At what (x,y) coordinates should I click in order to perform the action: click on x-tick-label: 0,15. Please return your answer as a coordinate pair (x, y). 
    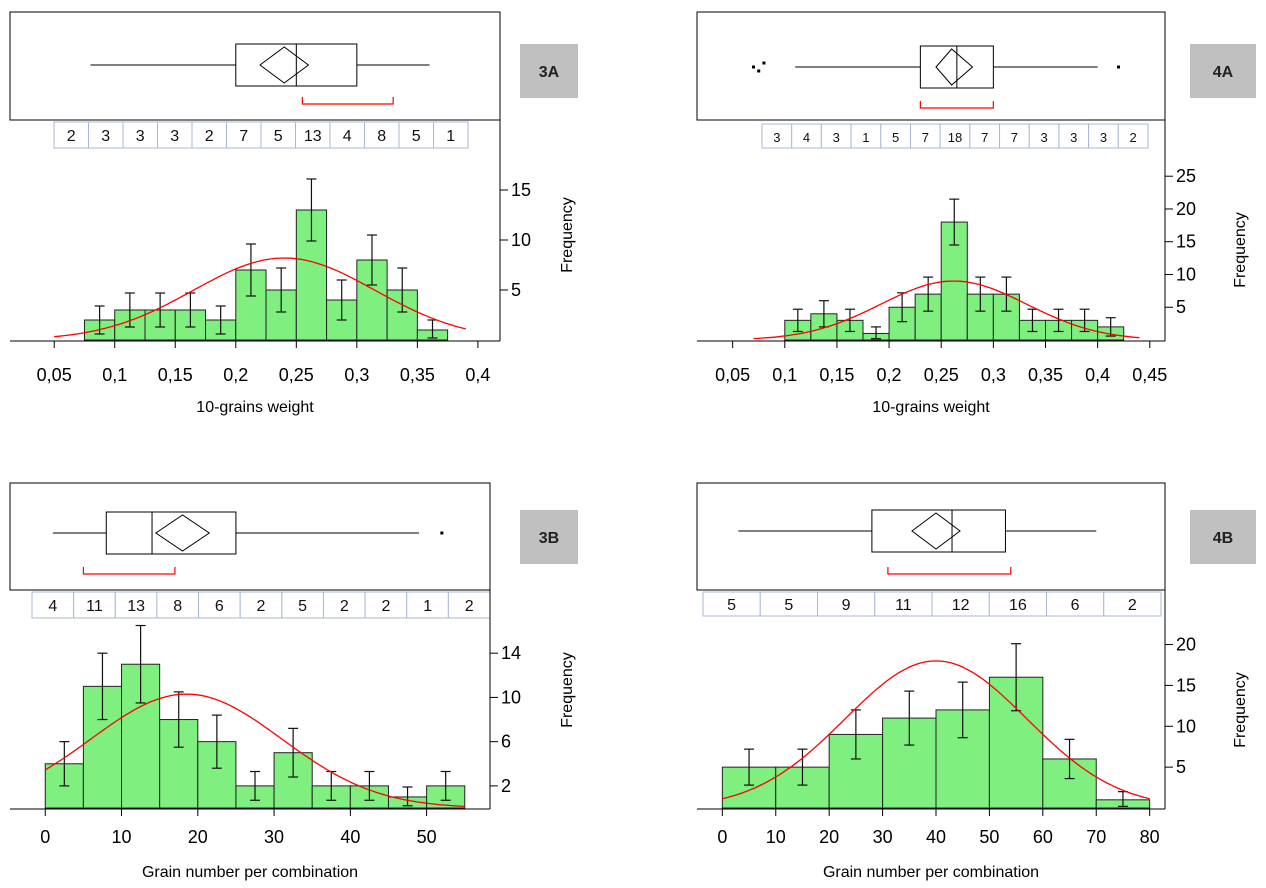
    Looking at the image, I should click on (836, 375).